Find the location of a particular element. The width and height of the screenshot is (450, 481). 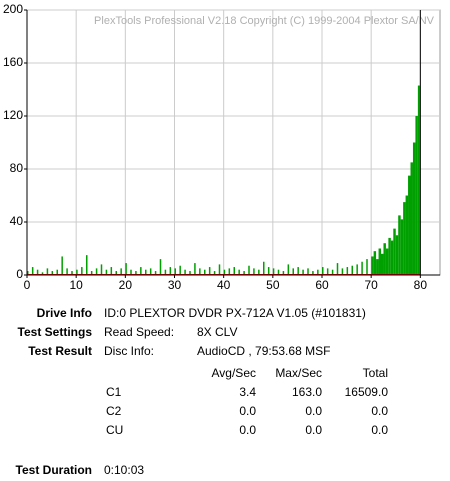

key: Disc Info: is located at coordinates (129, 351).